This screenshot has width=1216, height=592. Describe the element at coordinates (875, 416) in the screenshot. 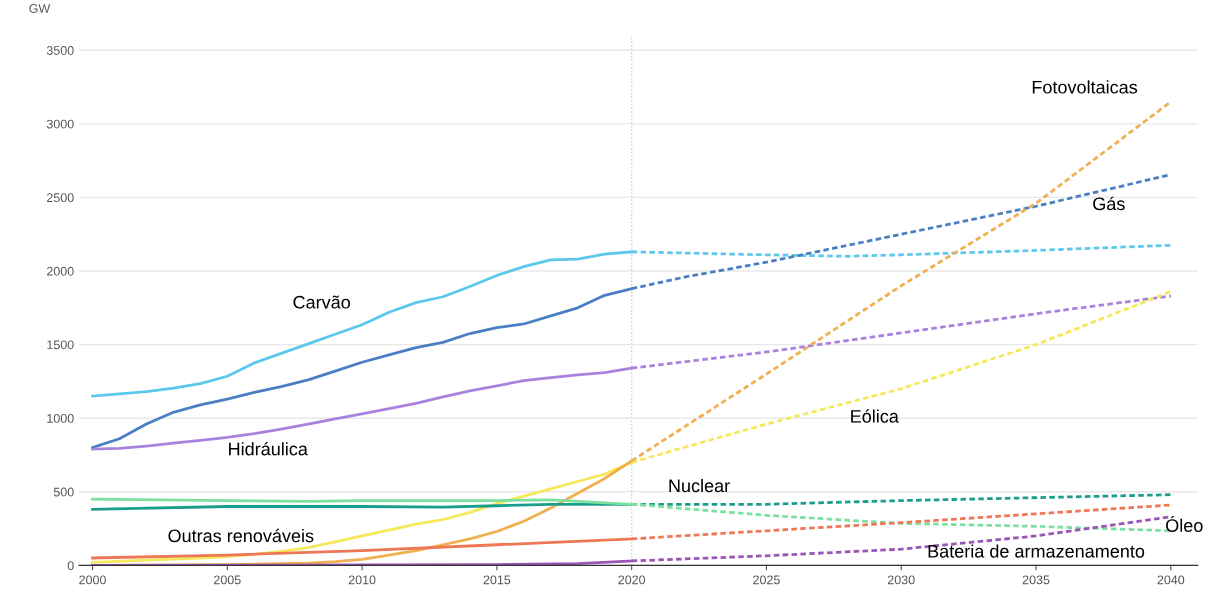

I see `series-label: Eólica` at that location.